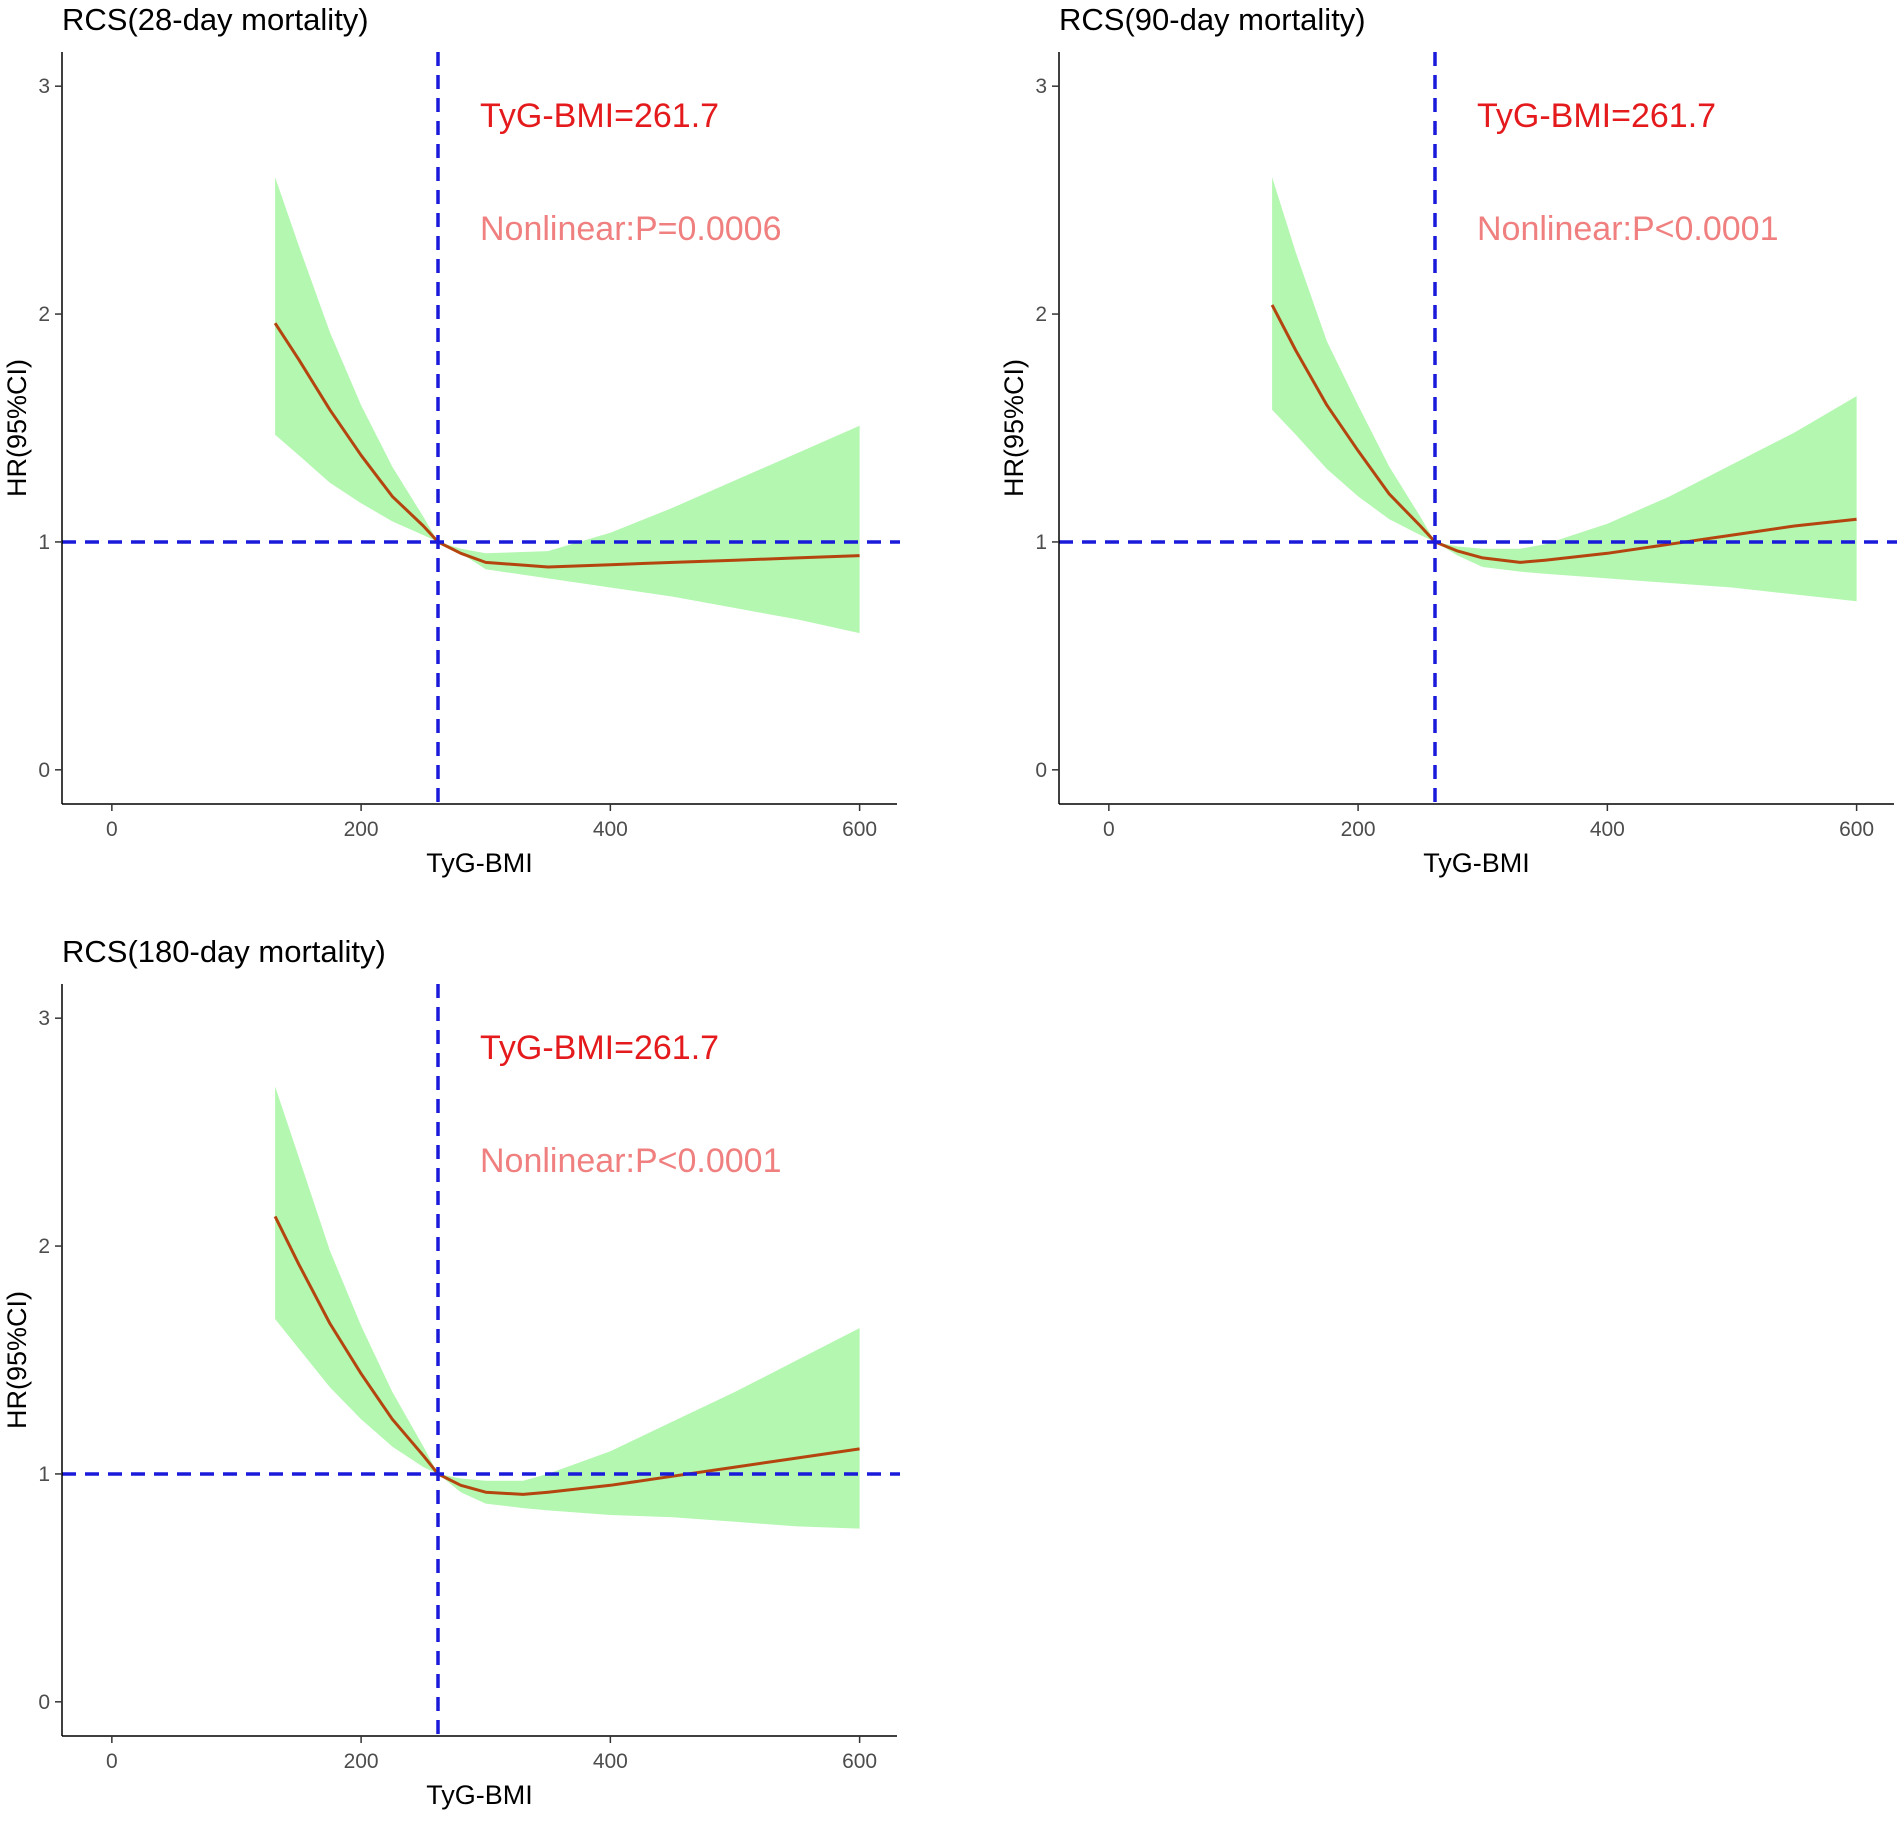 This screenshot has width=1902, height=1823. Describe the element at coordinates (1212, 19) in the screenshot. I see `chart-title: RCS(90-day mortality)` at that location.